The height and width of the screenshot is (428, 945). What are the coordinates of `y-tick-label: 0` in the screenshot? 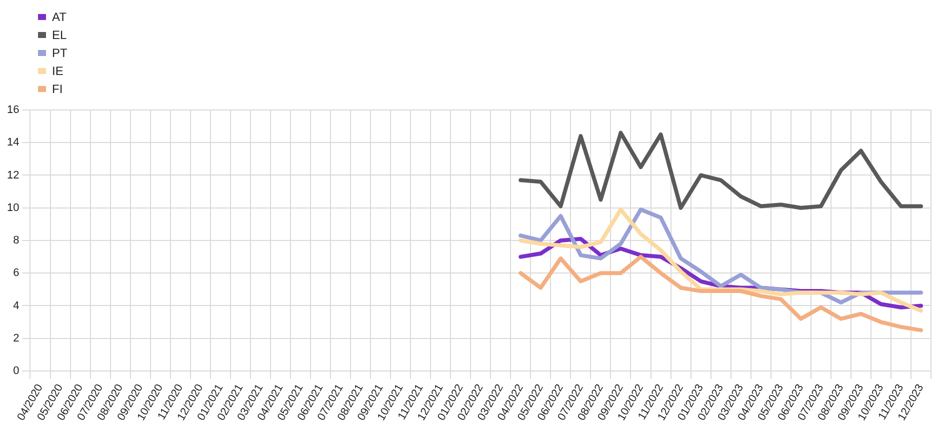 It's located at (16, 370).